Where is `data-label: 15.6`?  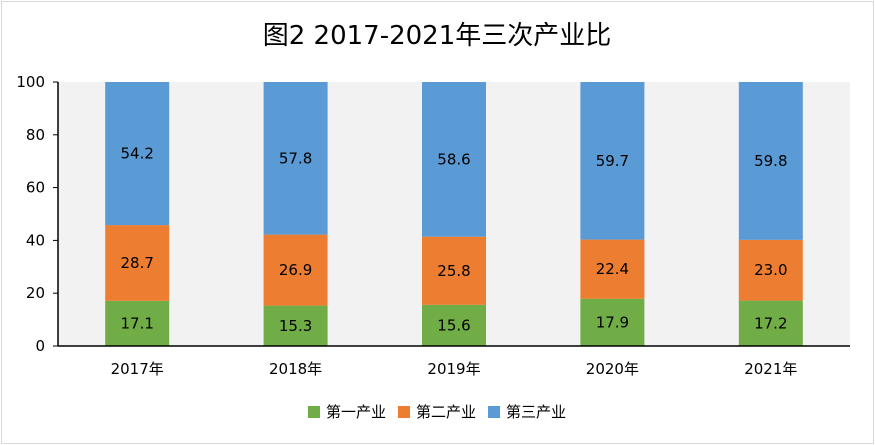 data-label: 15.6 is located at coordinates (453, 325).